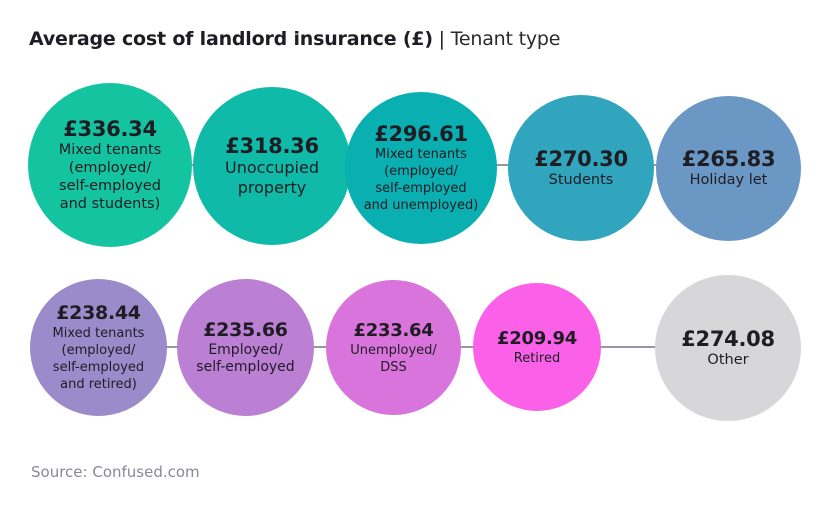 The width and height of the screenshot is (830, 510). Describe the element at coordinates (421, 133) in the screenshot. I see `bubble-value: £296.61` at that location.